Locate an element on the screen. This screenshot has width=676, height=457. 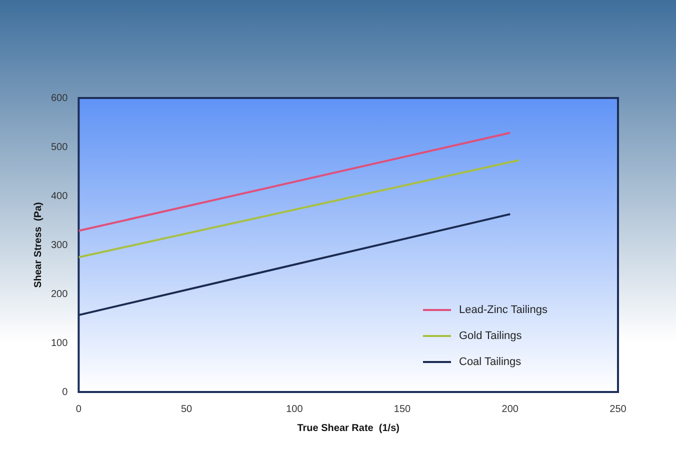
y-tick-label: 500 is located at coordinates (59, 147).